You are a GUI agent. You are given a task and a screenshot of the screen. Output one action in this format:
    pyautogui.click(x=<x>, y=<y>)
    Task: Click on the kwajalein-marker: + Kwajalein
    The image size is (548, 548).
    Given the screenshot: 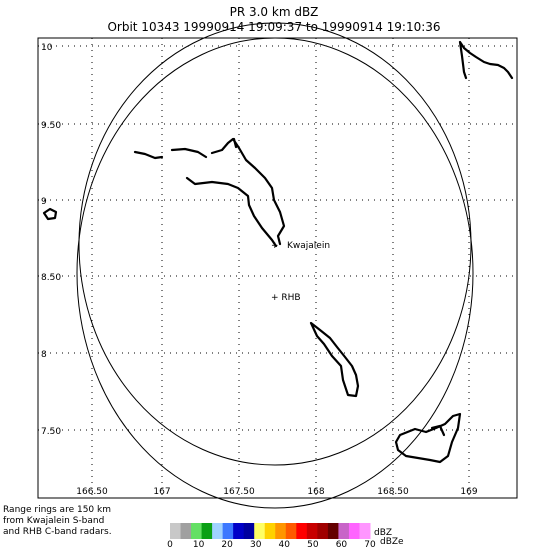 What is the action you would take?
    pyautogui.click(x=300, y=246)
    